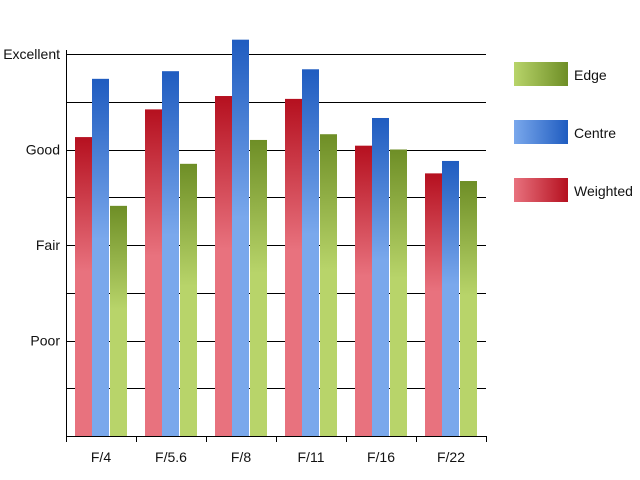 The height and width of the screenshot is (480, 640). I want to click on y-tick-labels: Poor Fair Good Excellent, so click(31, 197).